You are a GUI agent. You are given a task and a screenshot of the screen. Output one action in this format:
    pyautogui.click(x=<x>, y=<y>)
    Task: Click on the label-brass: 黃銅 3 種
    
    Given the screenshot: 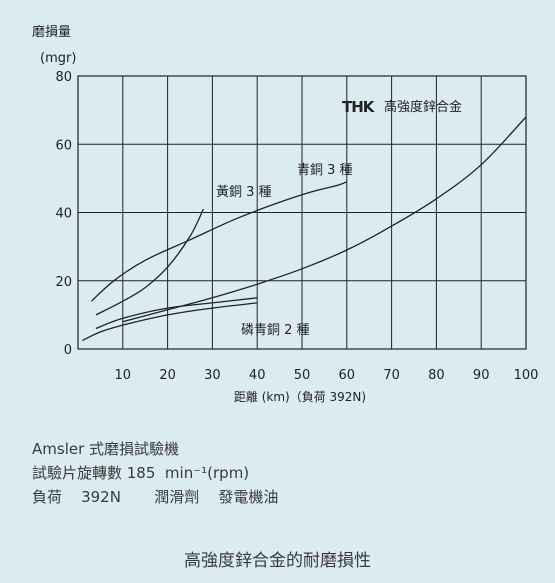 What is the action you would take?
    pyautogui.click(x=244, y=192)
    